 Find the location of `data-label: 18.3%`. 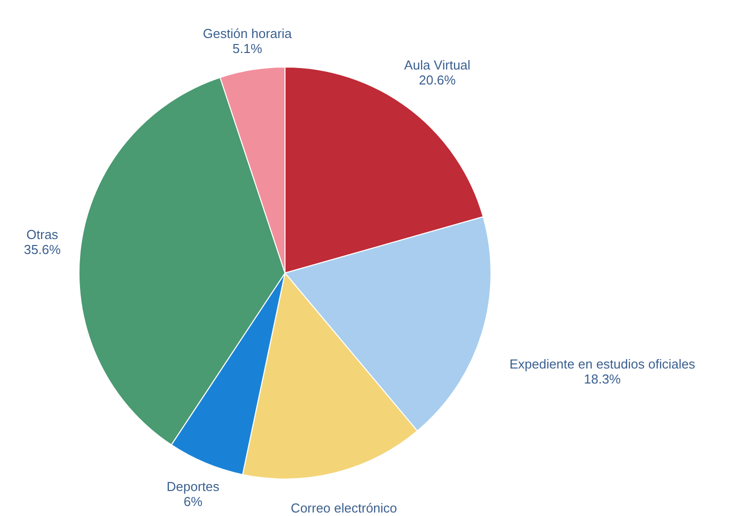

data-label: 18.3% is located at coordinates (603, 379).